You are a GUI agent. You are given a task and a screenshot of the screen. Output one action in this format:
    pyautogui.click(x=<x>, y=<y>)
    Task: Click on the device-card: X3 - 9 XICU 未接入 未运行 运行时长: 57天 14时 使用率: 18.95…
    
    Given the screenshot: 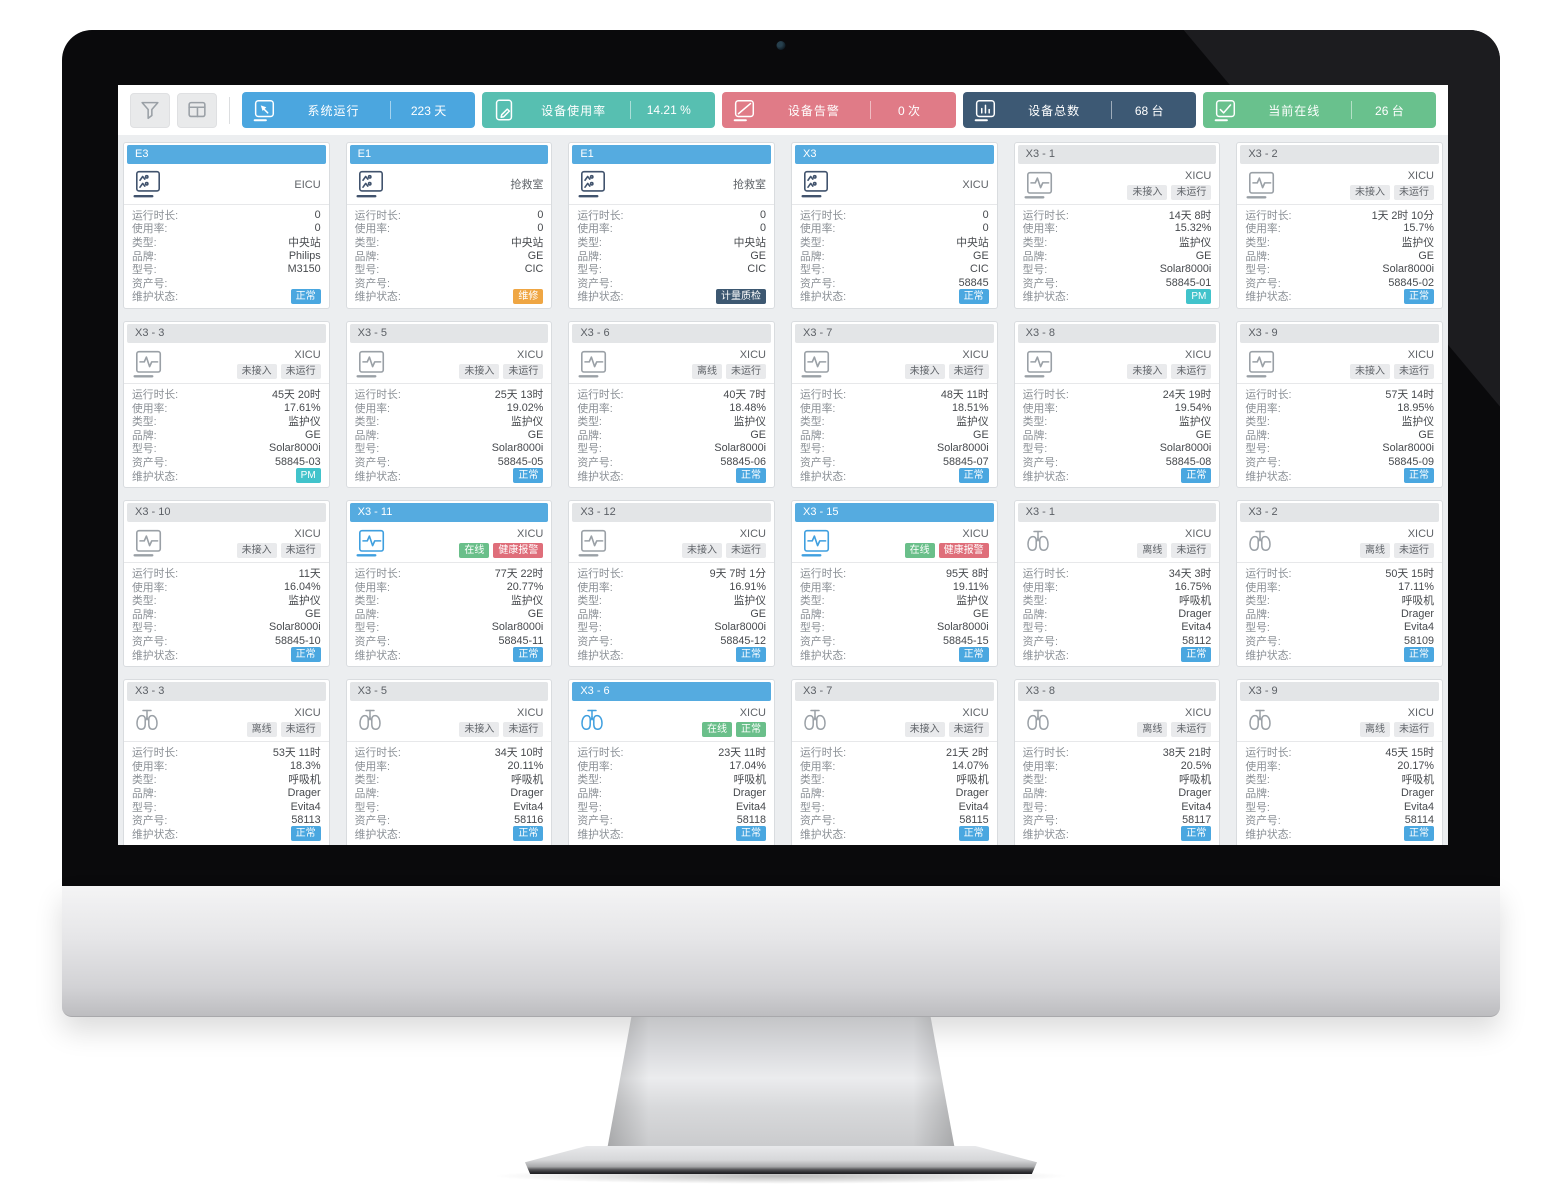 What is the action you would take?
    pyautogui.click(x=1339, y=405)
    